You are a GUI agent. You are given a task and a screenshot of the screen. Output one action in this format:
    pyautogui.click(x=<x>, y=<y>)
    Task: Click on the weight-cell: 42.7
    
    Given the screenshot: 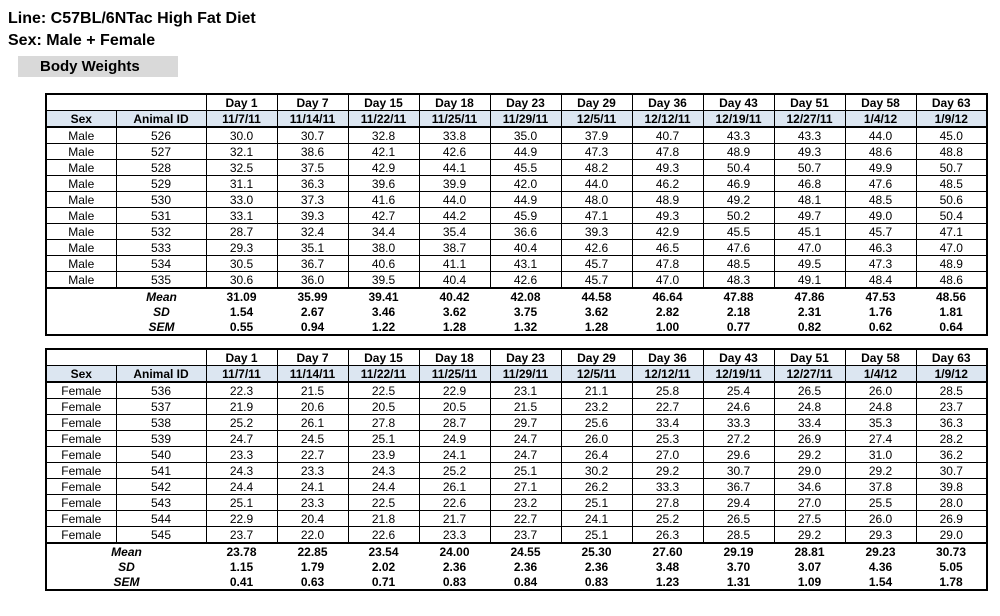 What is the action you would take?
    pyautogui.click(x=383, y=215)
    